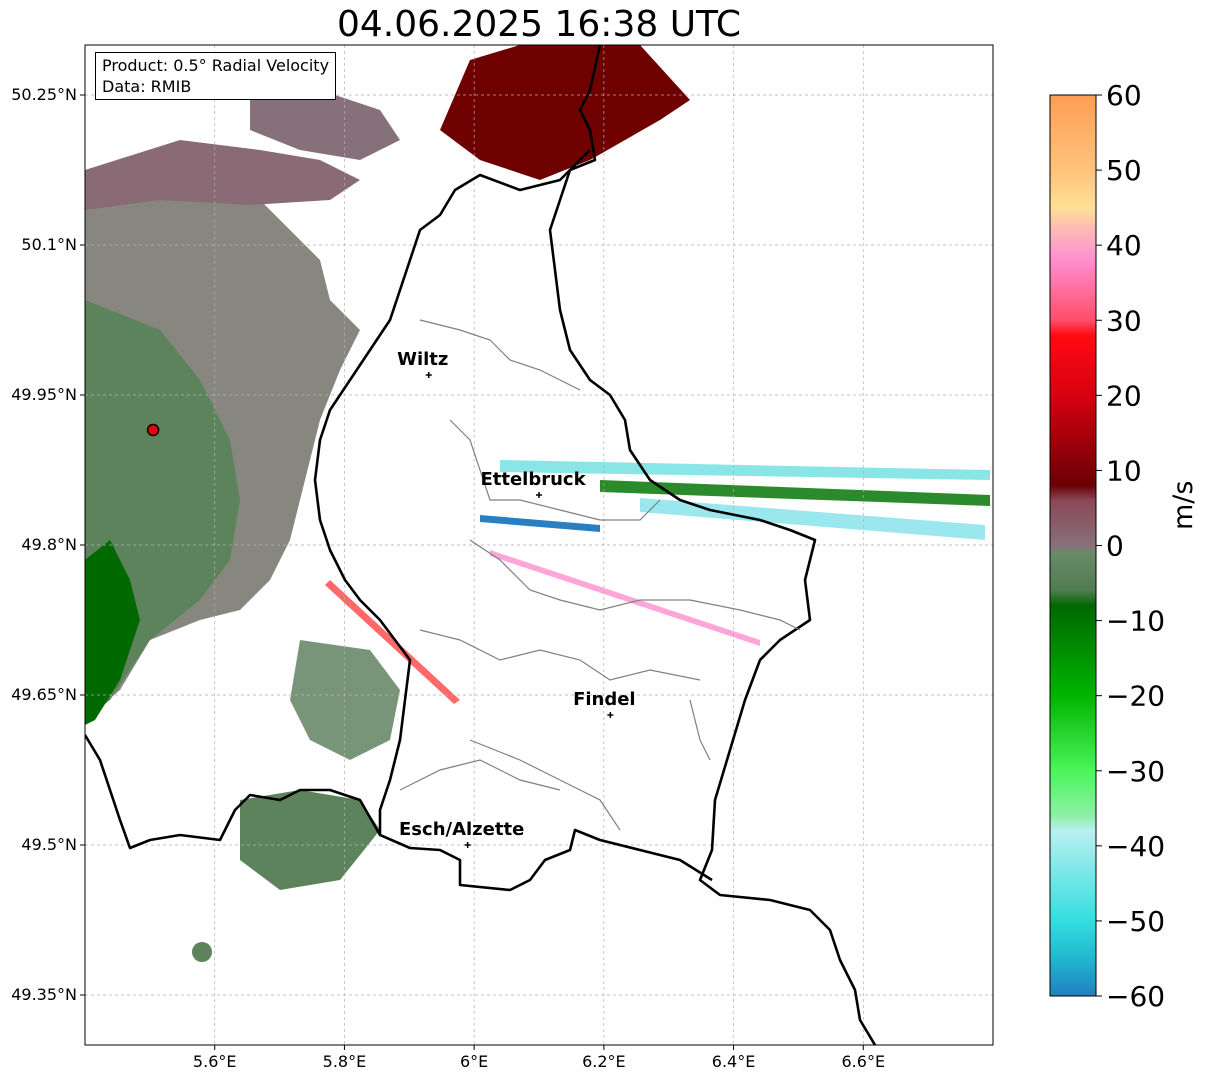 The height and width of the screenshot is (1081, 1207). Describe the element at coordinates (474, 1061) in the screenshot. I see `x-tick-label: 6°E` at that location.